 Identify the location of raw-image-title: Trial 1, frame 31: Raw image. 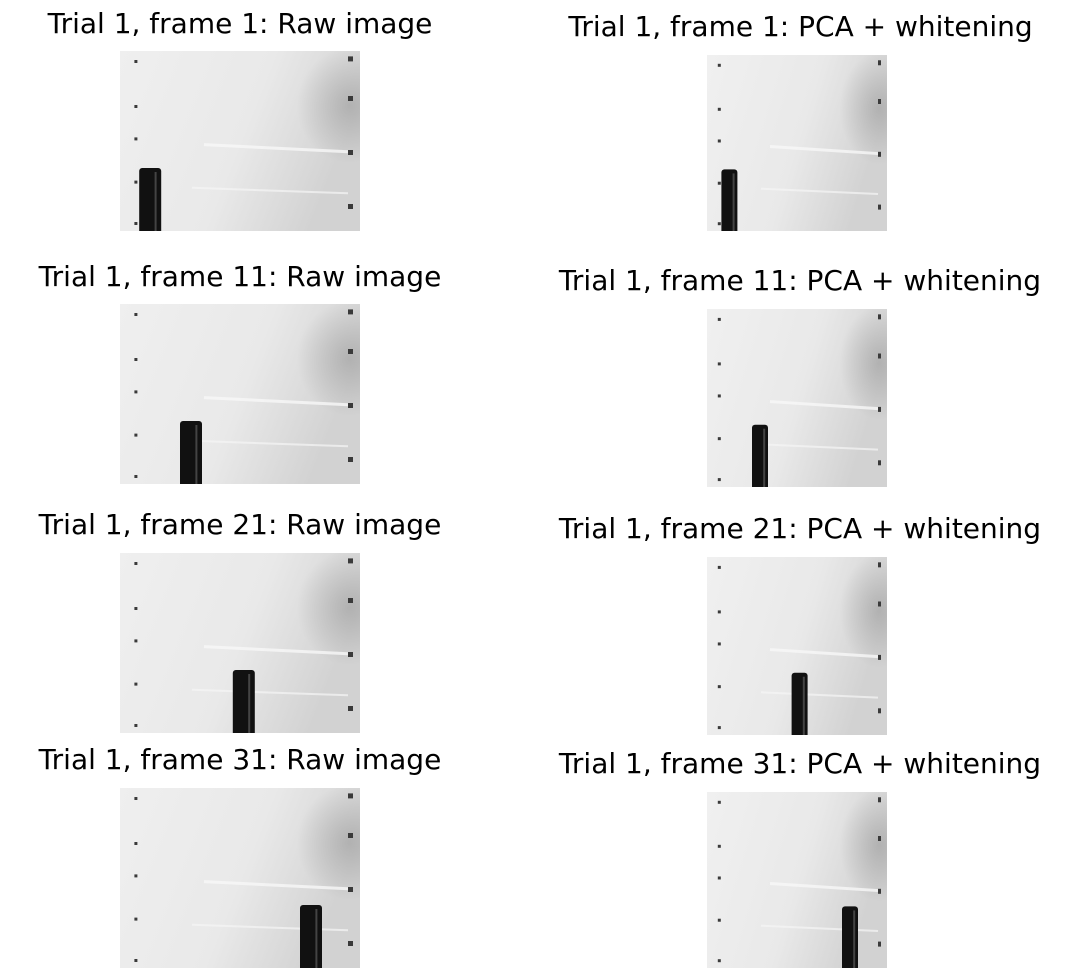
(240, 759).